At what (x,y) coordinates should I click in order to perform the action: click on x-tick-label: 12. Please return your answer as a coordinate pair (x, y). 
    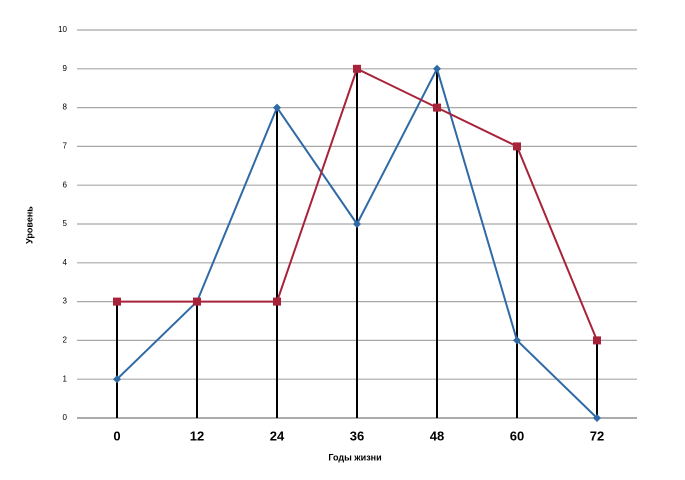
    Looking at the image, I should click on (197, 435).